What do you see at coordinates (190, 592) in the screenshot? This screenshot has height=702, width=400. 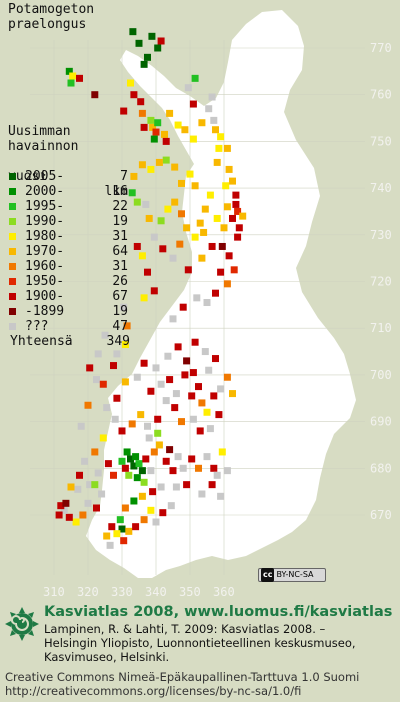 I see `east-coordinate-label: 350` at bounding box center [190, 592].